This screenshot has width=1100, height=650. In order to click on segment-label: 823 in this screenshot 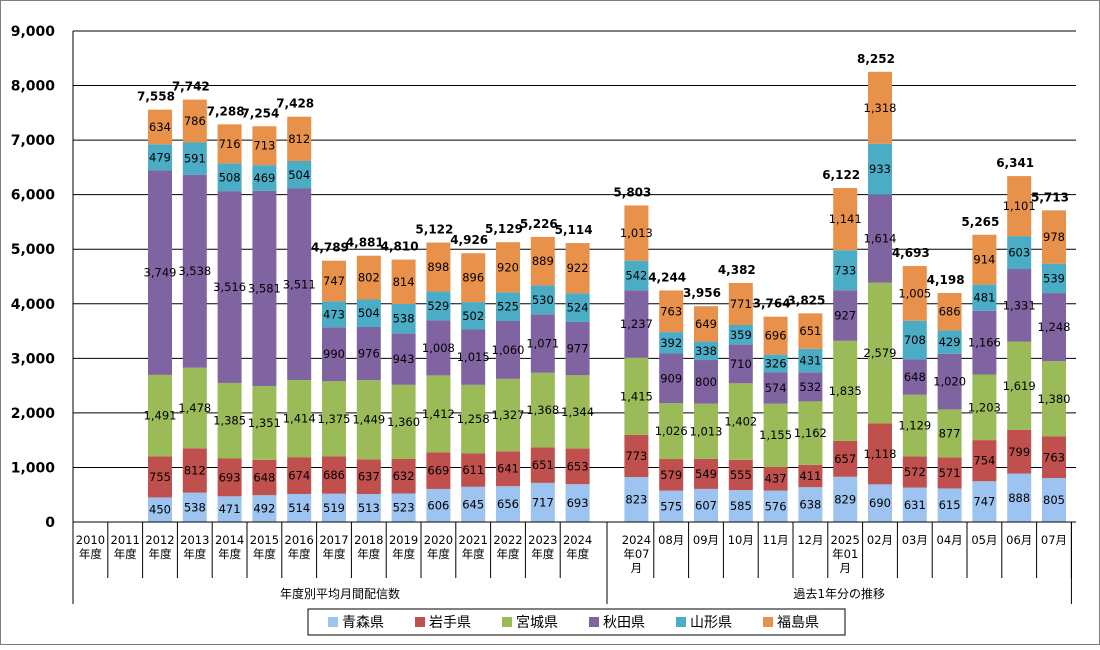, I will do `click(636, 500)`.